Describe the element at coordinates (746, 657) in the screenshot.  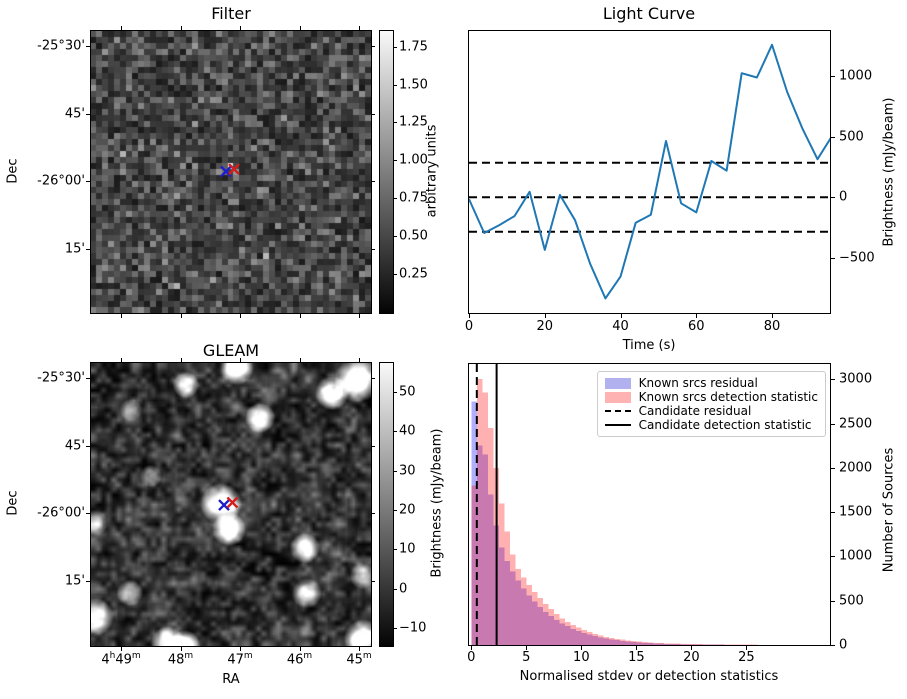
I see `histogram-xtick-label: 25` at that location.